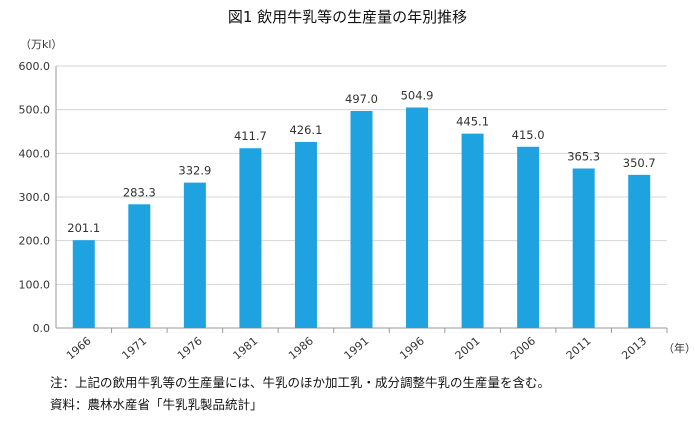  What do you see at coordinates (528, 135) in the screenshot?
I see `data-label: 415.0` at bounding box center [528, 135].